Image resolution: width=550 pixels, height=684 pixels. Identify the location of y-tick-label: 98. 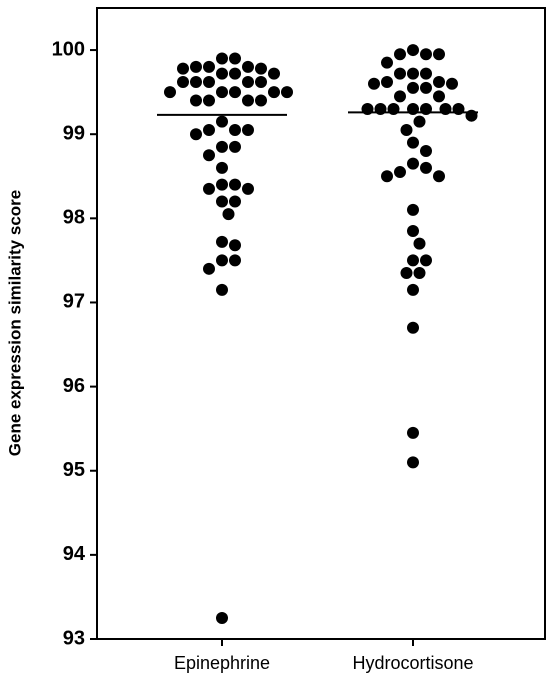
(74, 218).